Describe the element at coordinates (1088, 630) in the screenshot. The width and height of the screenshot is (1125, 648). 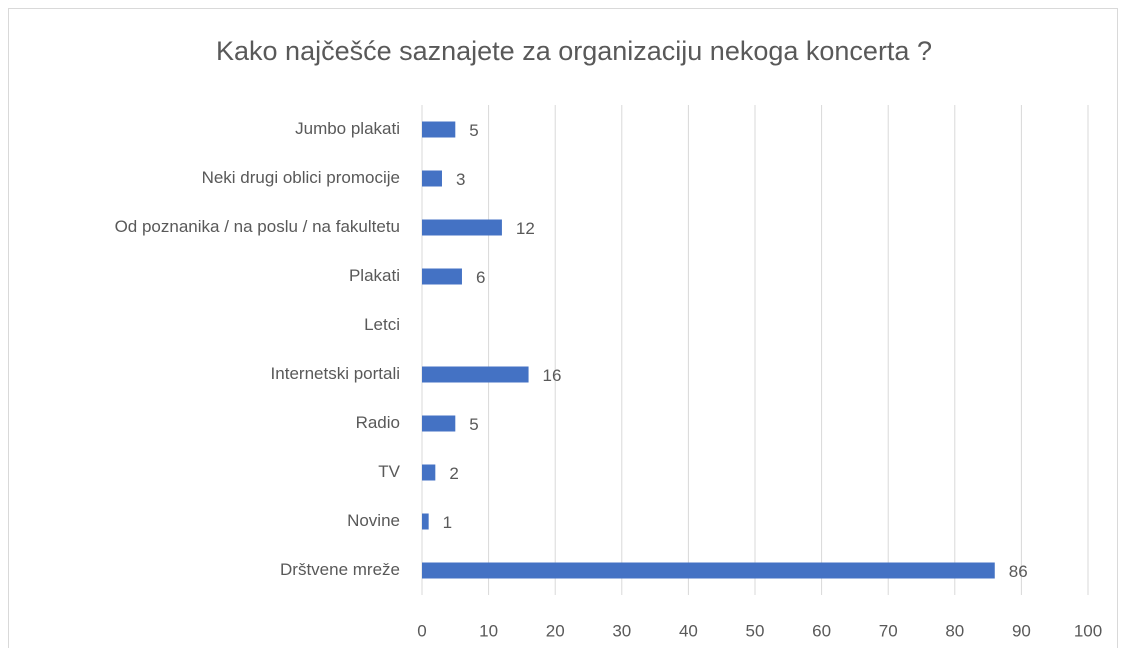
I see `x-tick-label: 100` at that location.